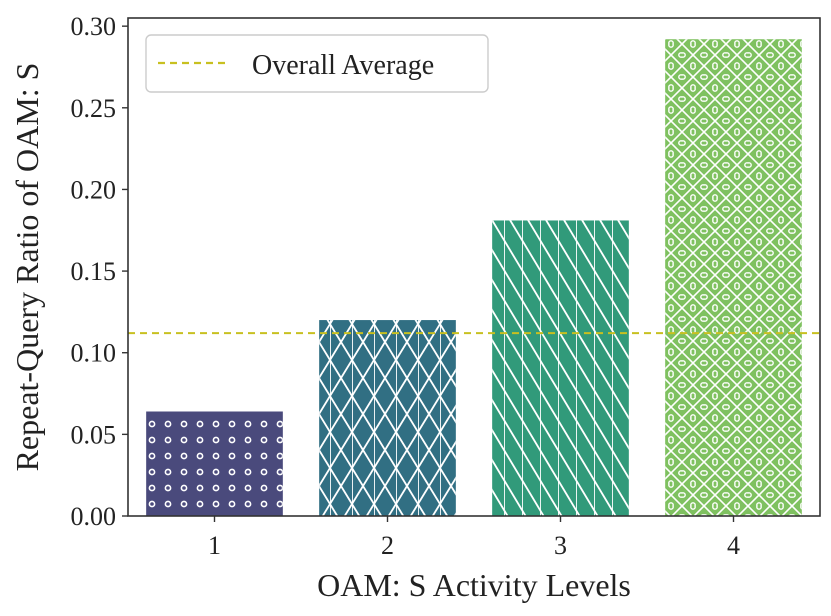  Describe the element at coordinates (94, 26) in the screenshot. I see `y-tick-label-0.30: 0.30` at that location.